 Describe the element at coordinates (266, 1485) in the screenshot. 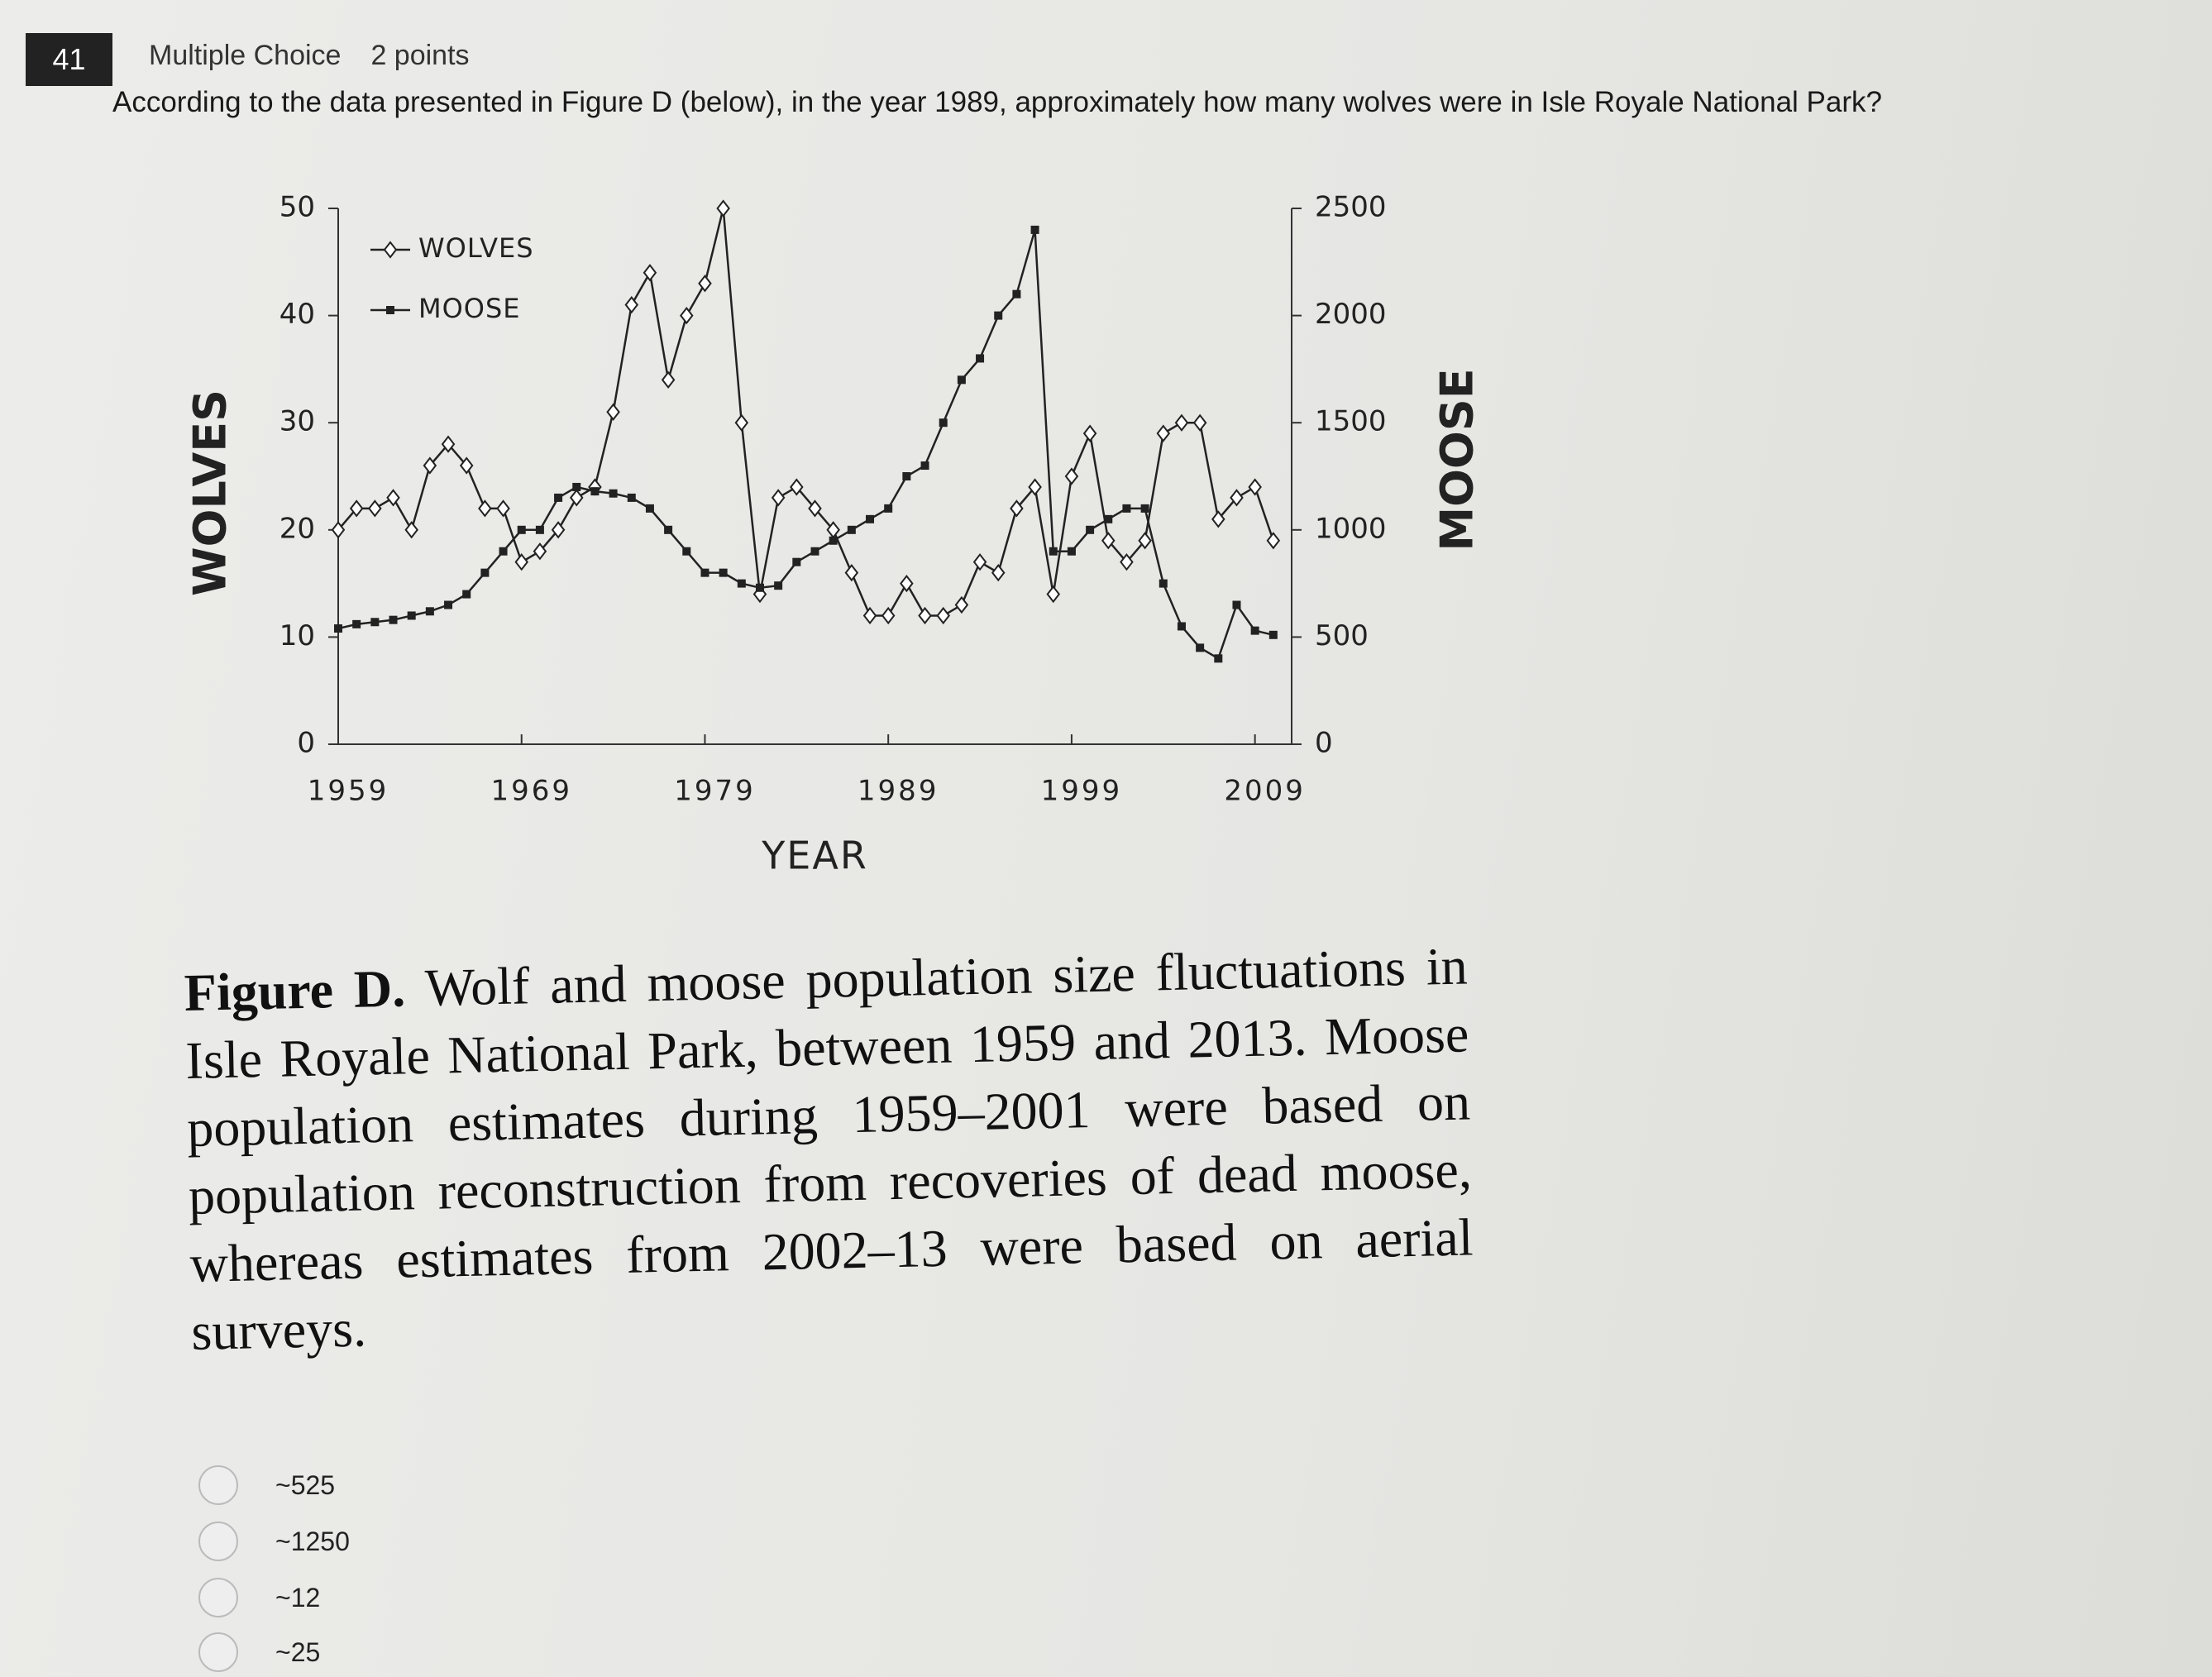

I see `answer-option: ~525` at that location.